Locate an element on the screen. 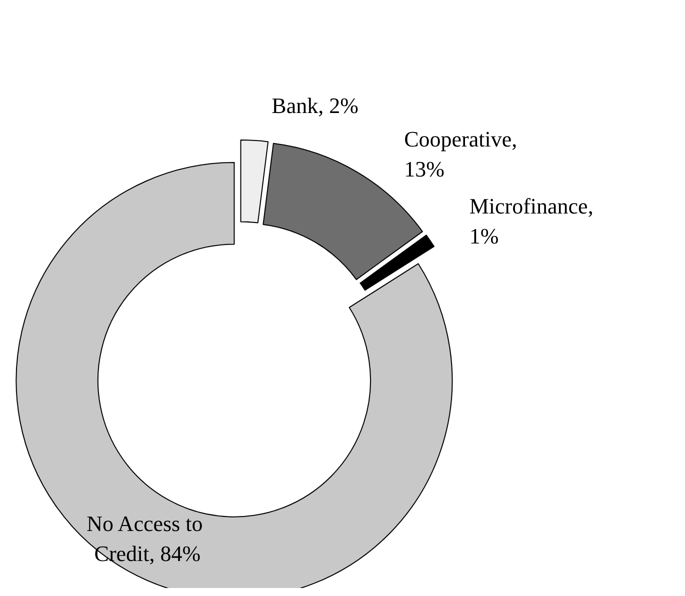 The width and height of the screenshot is (685, 596). slice-label: Cooperative, 13% is located at coordinates (463, 154).